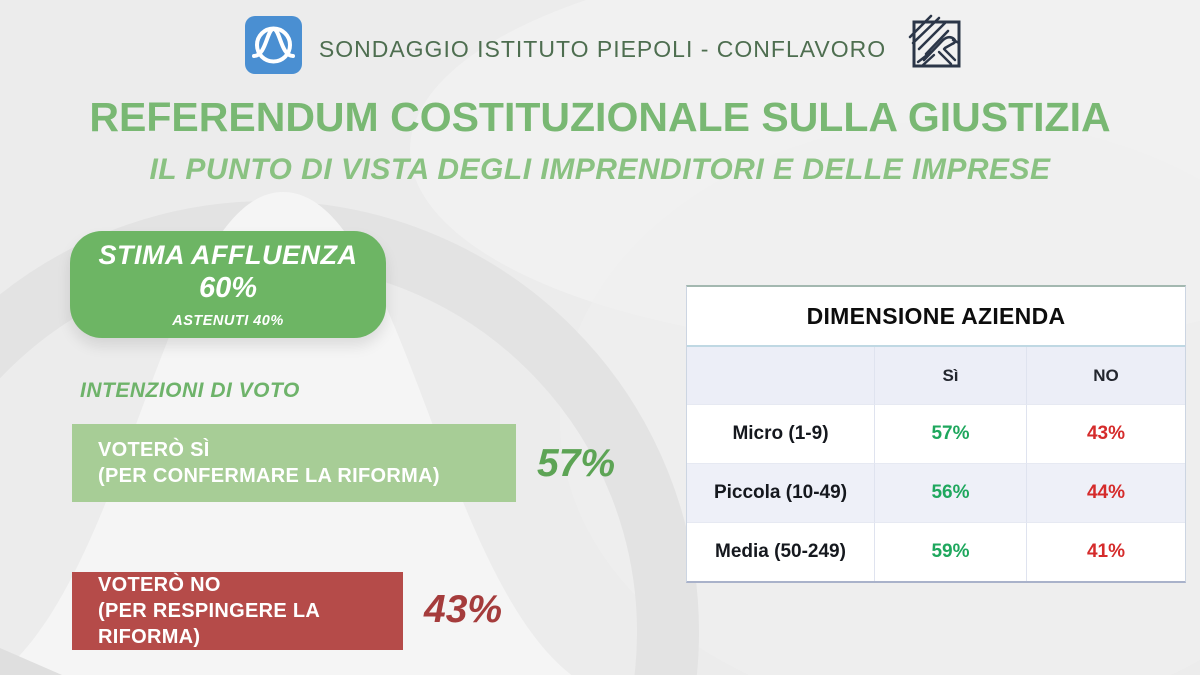 This screenshot has height=675, width=1200. Describe the element at coordinates (154, 450) in the screenshot. I see `bar-si-label-line1: VOTERÒ SÌ` at that location.